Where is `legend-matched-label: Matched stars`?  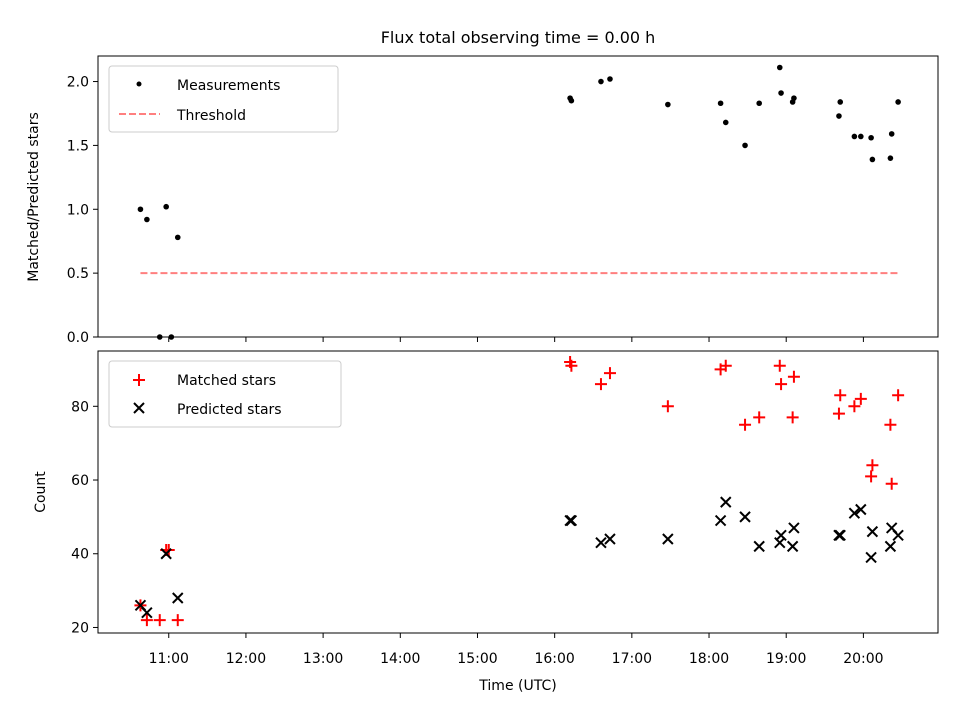 legend-matched-label: Matched stars is located at coordinates (226, 381).